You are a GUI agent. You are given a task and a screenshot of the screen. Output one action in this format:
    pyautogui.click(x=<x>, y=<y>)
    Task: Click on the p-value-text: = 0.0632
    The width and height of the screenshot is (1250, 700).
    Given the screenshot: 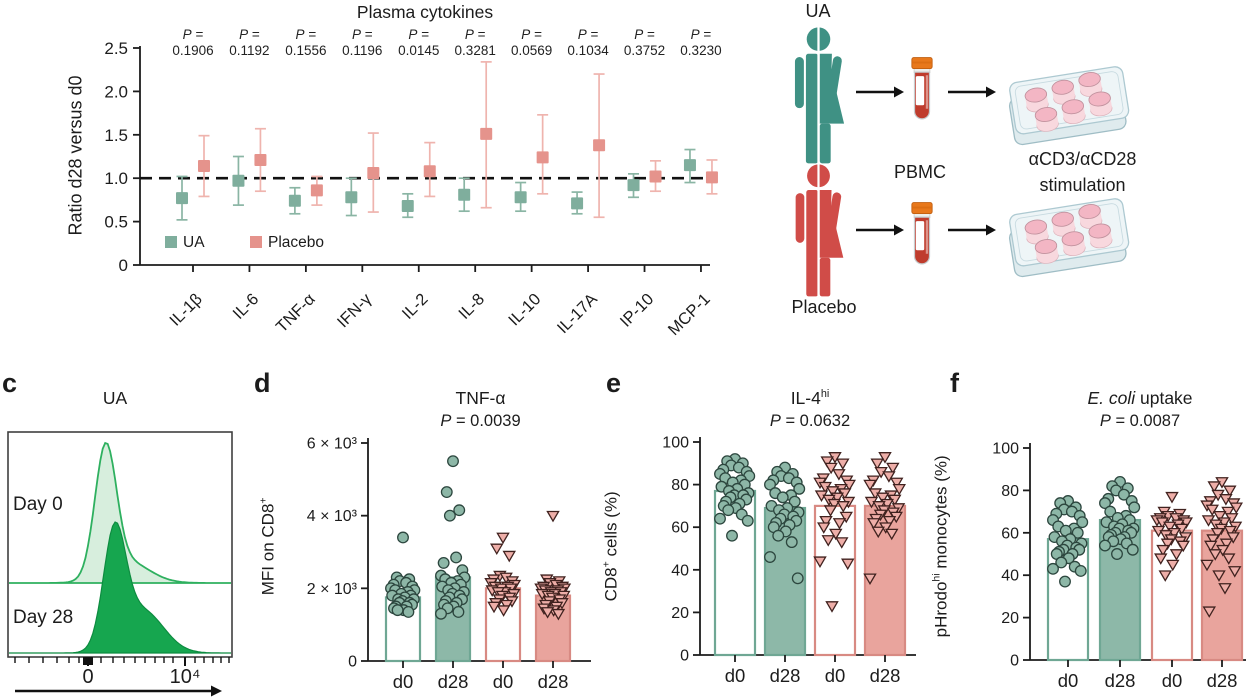 What is the action you would take?
    pyautogui.click(x=815, y=421)
    